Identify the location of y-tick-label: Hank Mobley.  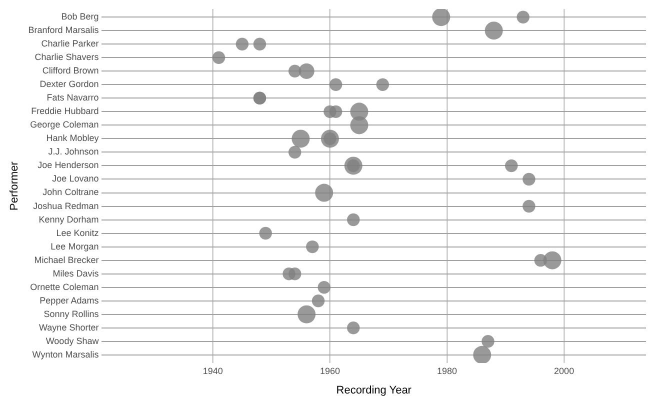
(73, 138).